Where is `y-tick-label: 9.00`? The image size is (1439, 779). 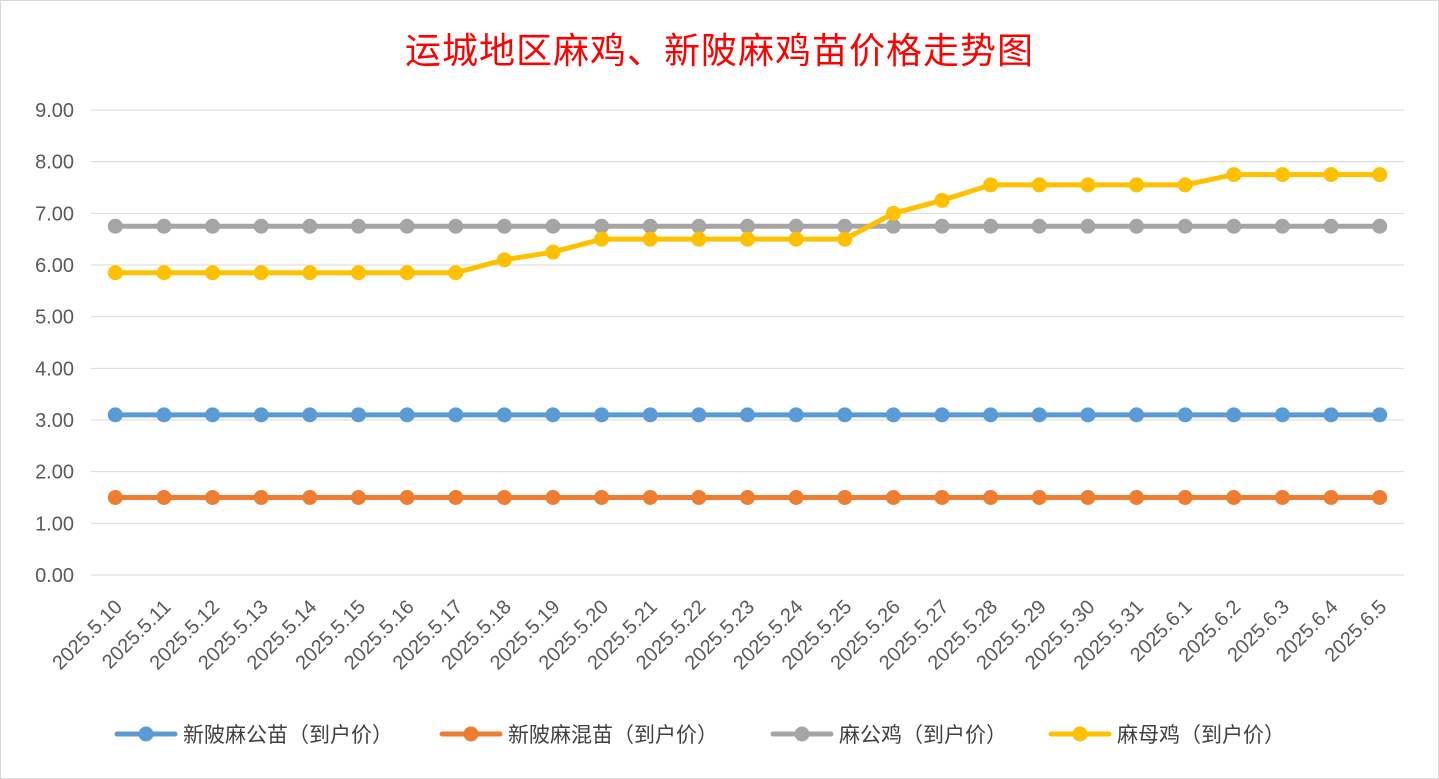
y-tick-label: 9.00 is located at coordinates (54, 111).